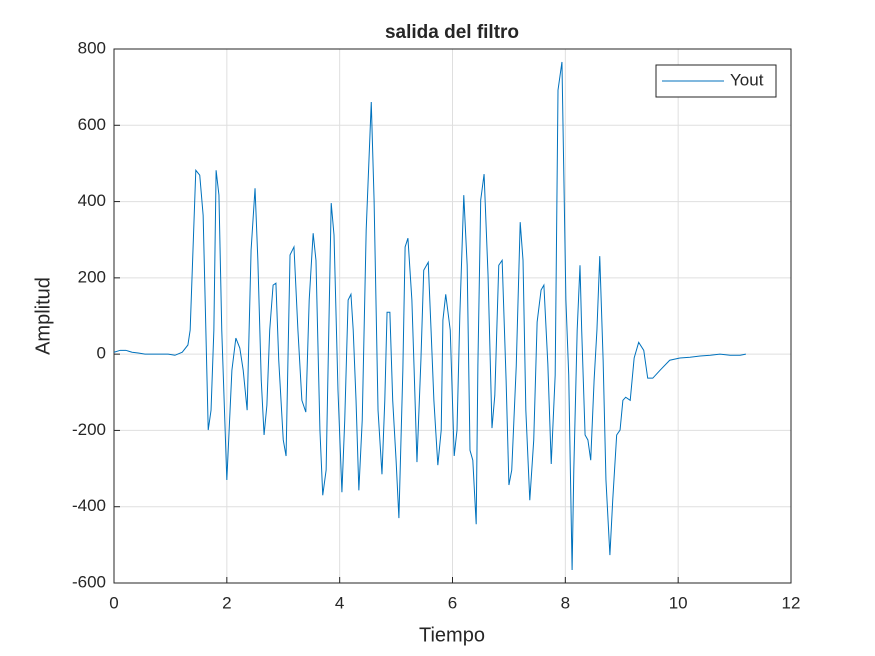 The width and height of the screenshot is (875, 656). What do you see at coordinates (678, 602) in the screenshot?
I see `x-tick-label: 10` at bounding box center [678, 602].